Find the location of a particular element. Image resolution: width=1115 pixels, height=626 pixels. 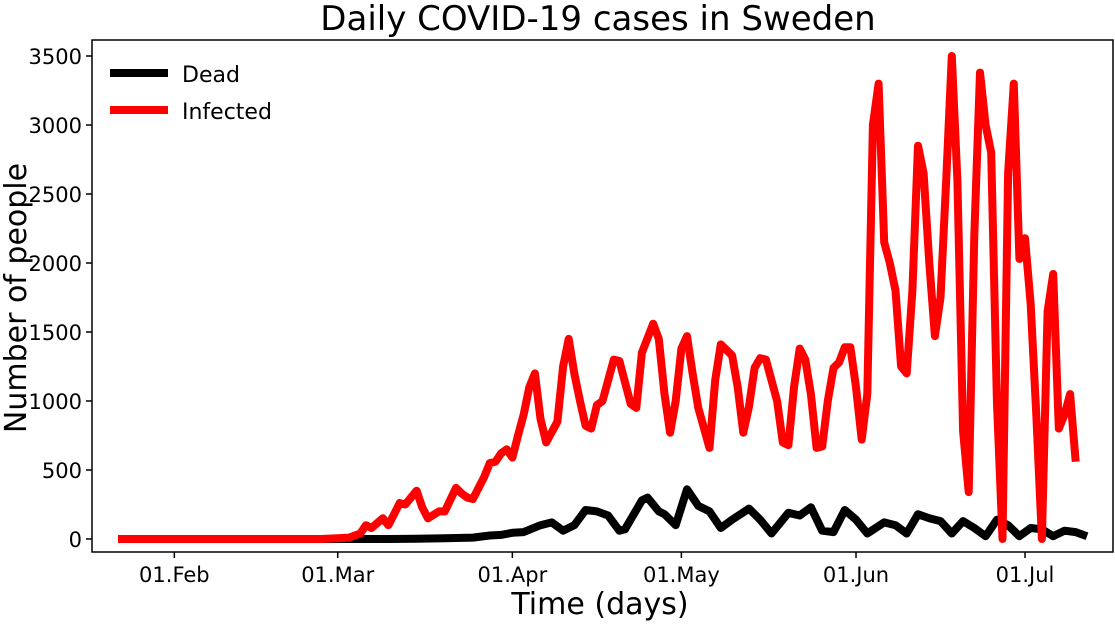

x-tick-label-01.Jul: 01.Jul is located at coordinates (1025, 575).